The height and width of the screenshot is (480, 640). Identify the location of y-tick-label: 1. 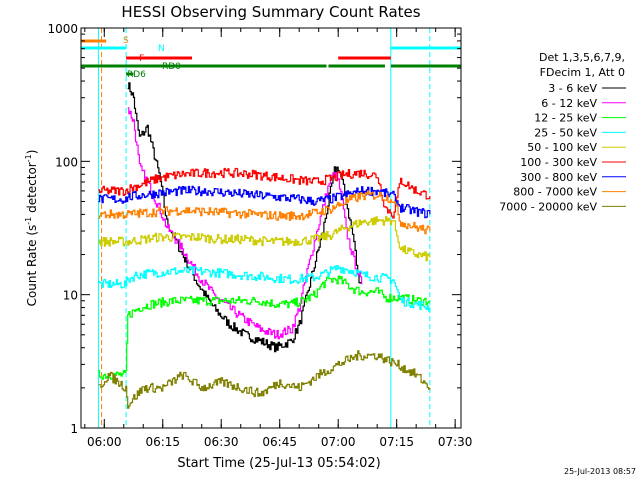
(74, 429).